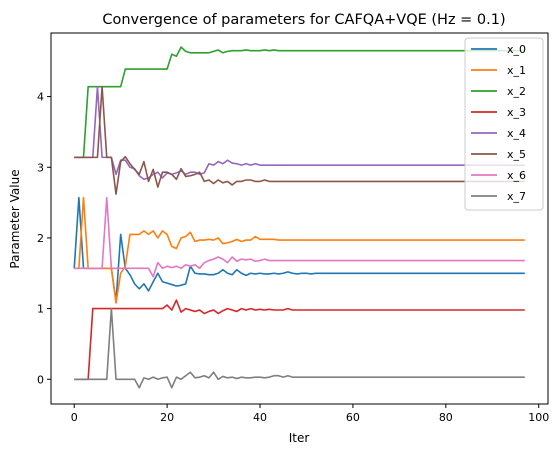  I want to click on legend-label: x_5, so click(516, 154).